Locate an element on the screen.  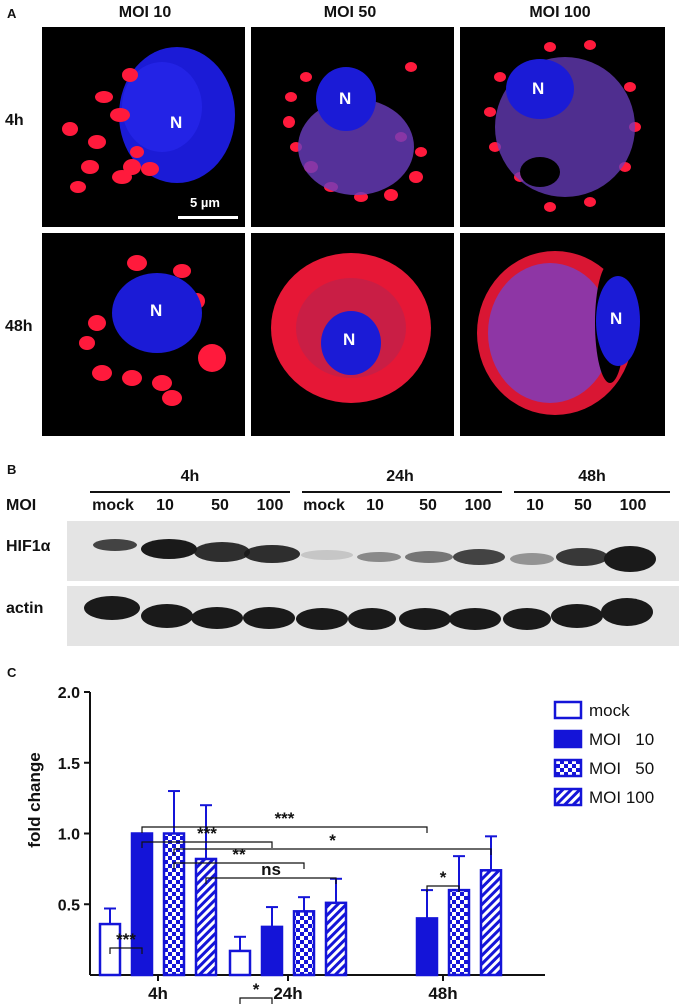
panel-b-label: B is located at coordinates (12, 469).